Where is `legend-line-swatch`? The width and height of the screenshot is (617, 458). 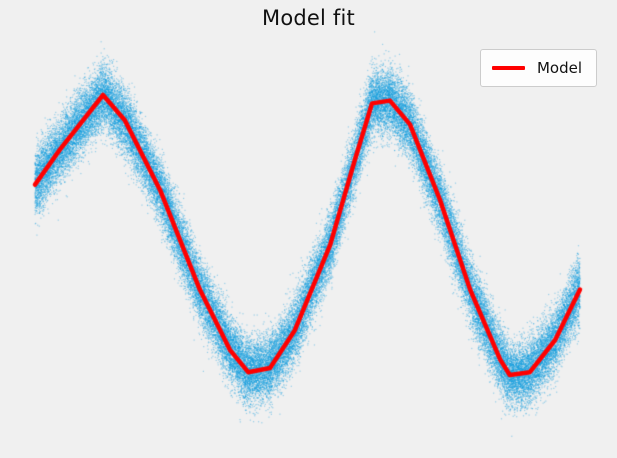 legend-line-swatch is located at coordinates (508, 68).